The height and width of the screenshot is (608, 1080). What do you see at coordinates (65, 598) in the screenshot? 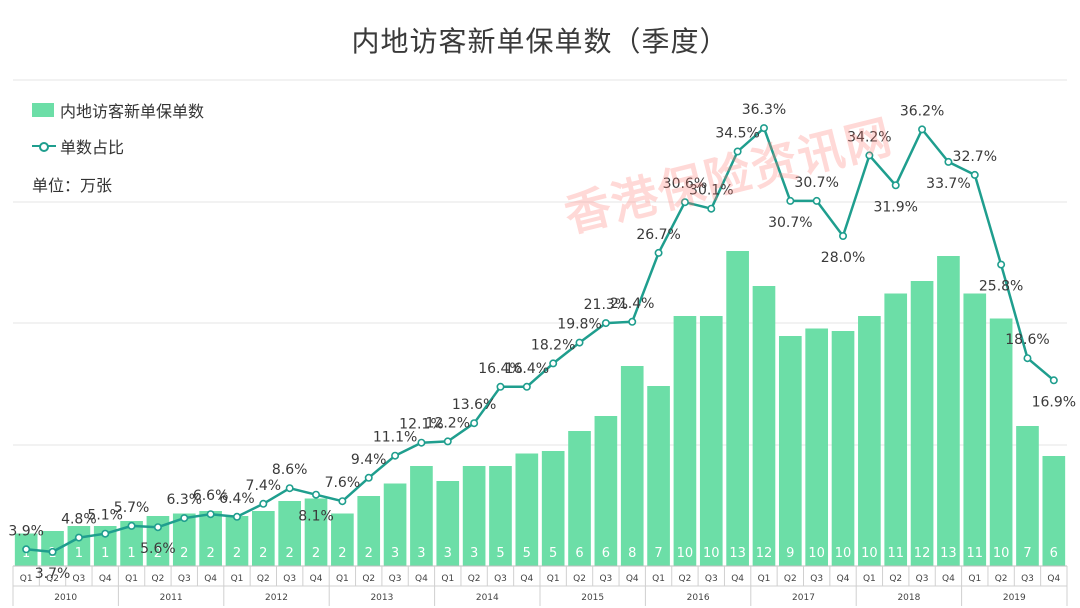
I see `year-label-0: 2010` at bounding box center [65, 598].